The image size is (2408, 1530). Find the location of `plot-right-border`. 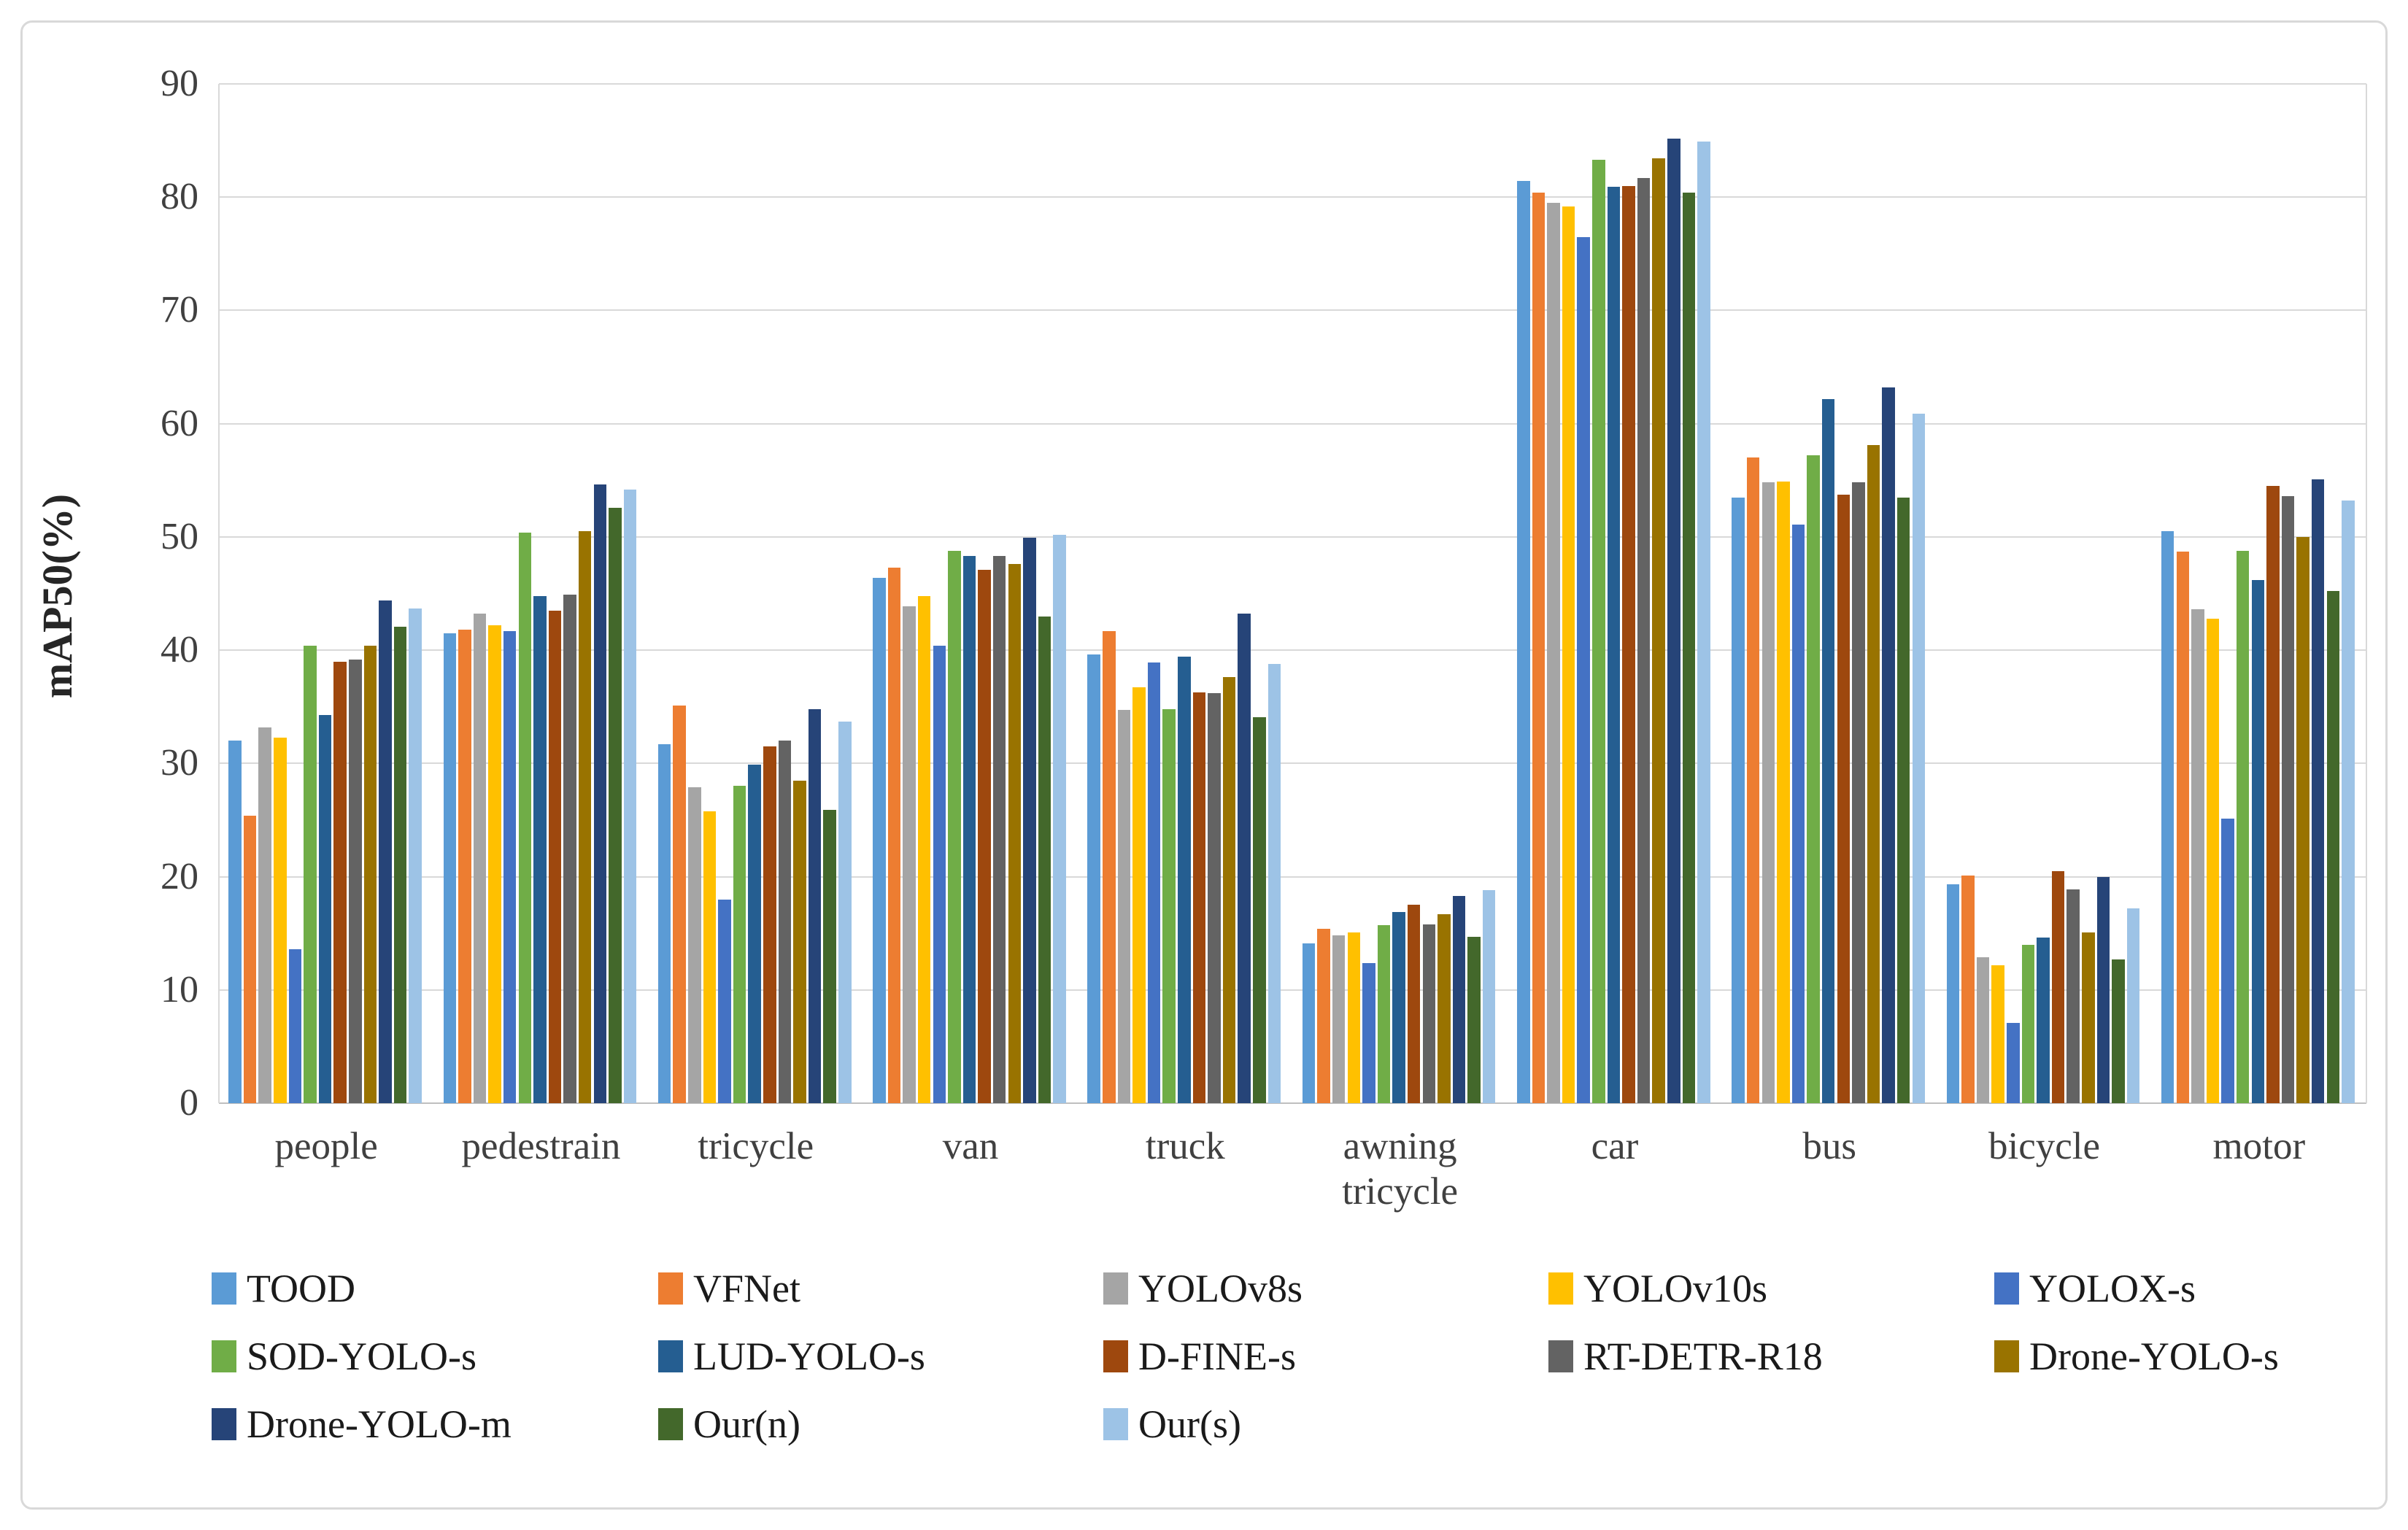

plot-right-border is located at coordinates (2366, 593).